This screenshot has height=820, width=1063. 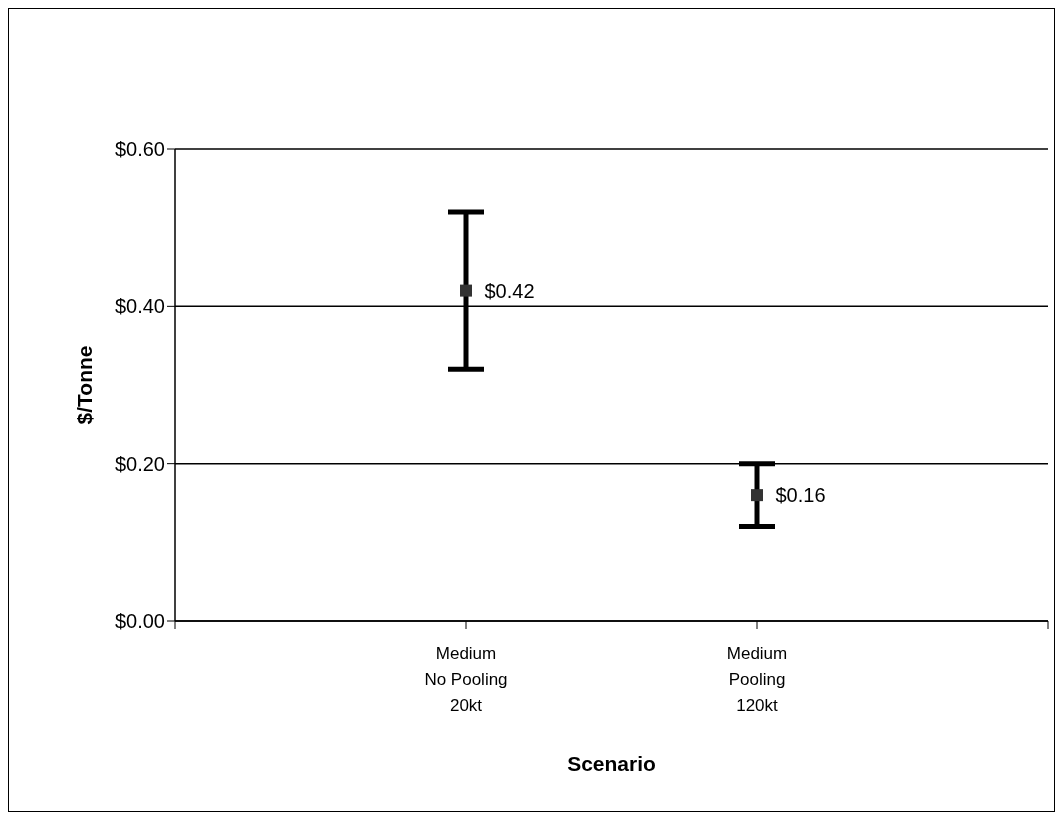 I want to click on y-tick-label: $0.20, so click(x=139, y=463).